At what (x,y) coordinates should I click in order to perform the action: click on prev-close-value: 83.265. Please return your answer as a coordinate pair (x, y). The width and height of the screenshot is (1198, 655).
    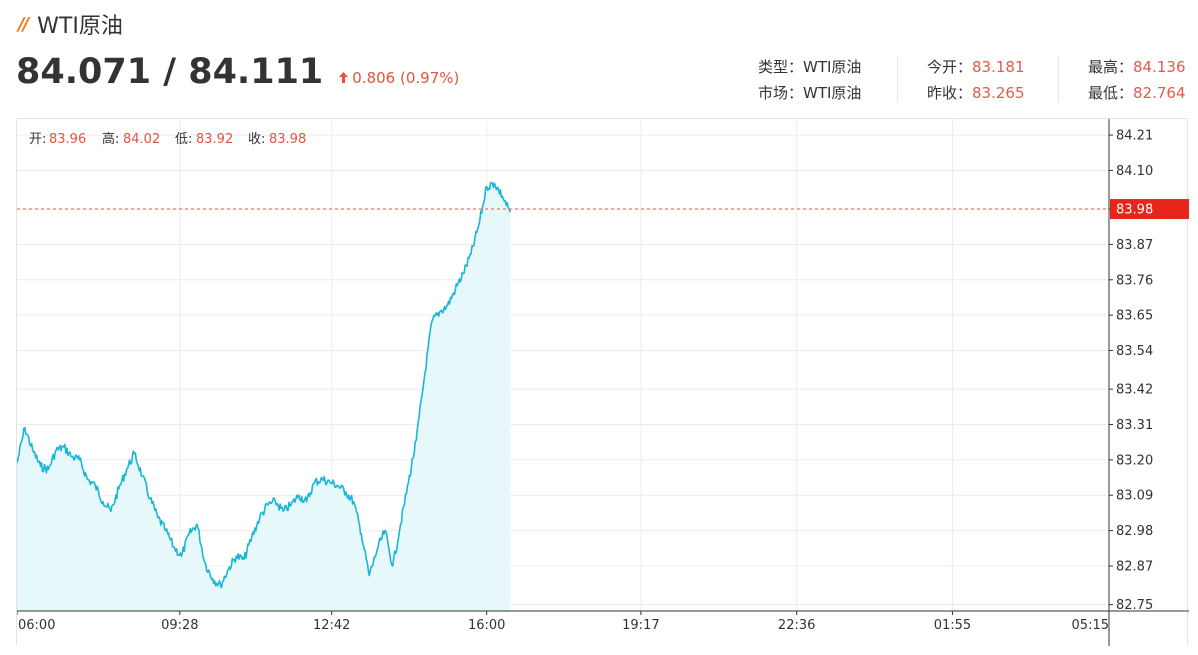
    Looking at the image, I should click on (998, 93).